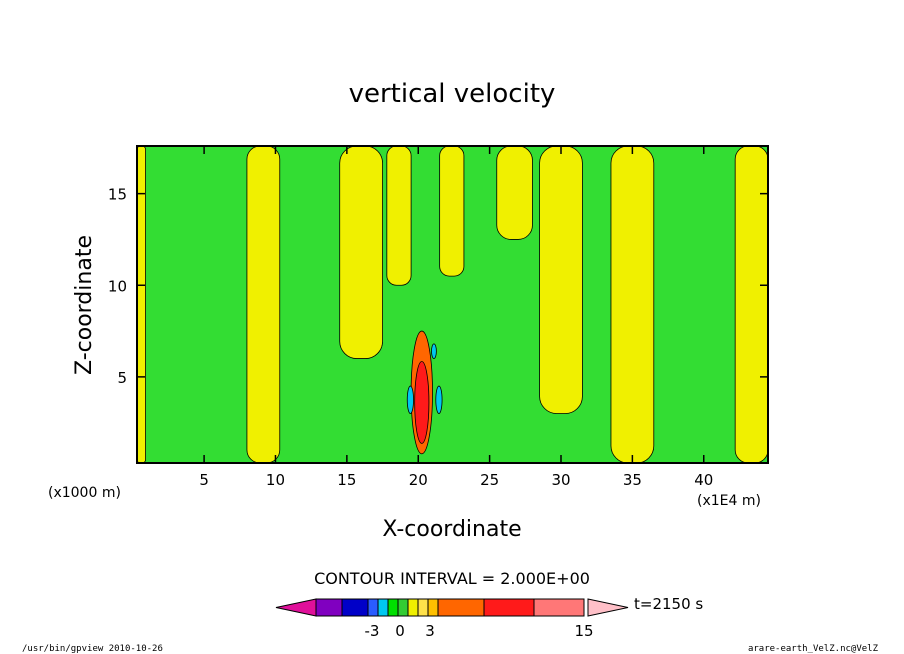 Image resolution: width=904 pixels, height=654 pixels. What do you see at coordinates (418, 480) in the screenshot?
I see `x-tick-label: 20` at bounding box center [418, 480].